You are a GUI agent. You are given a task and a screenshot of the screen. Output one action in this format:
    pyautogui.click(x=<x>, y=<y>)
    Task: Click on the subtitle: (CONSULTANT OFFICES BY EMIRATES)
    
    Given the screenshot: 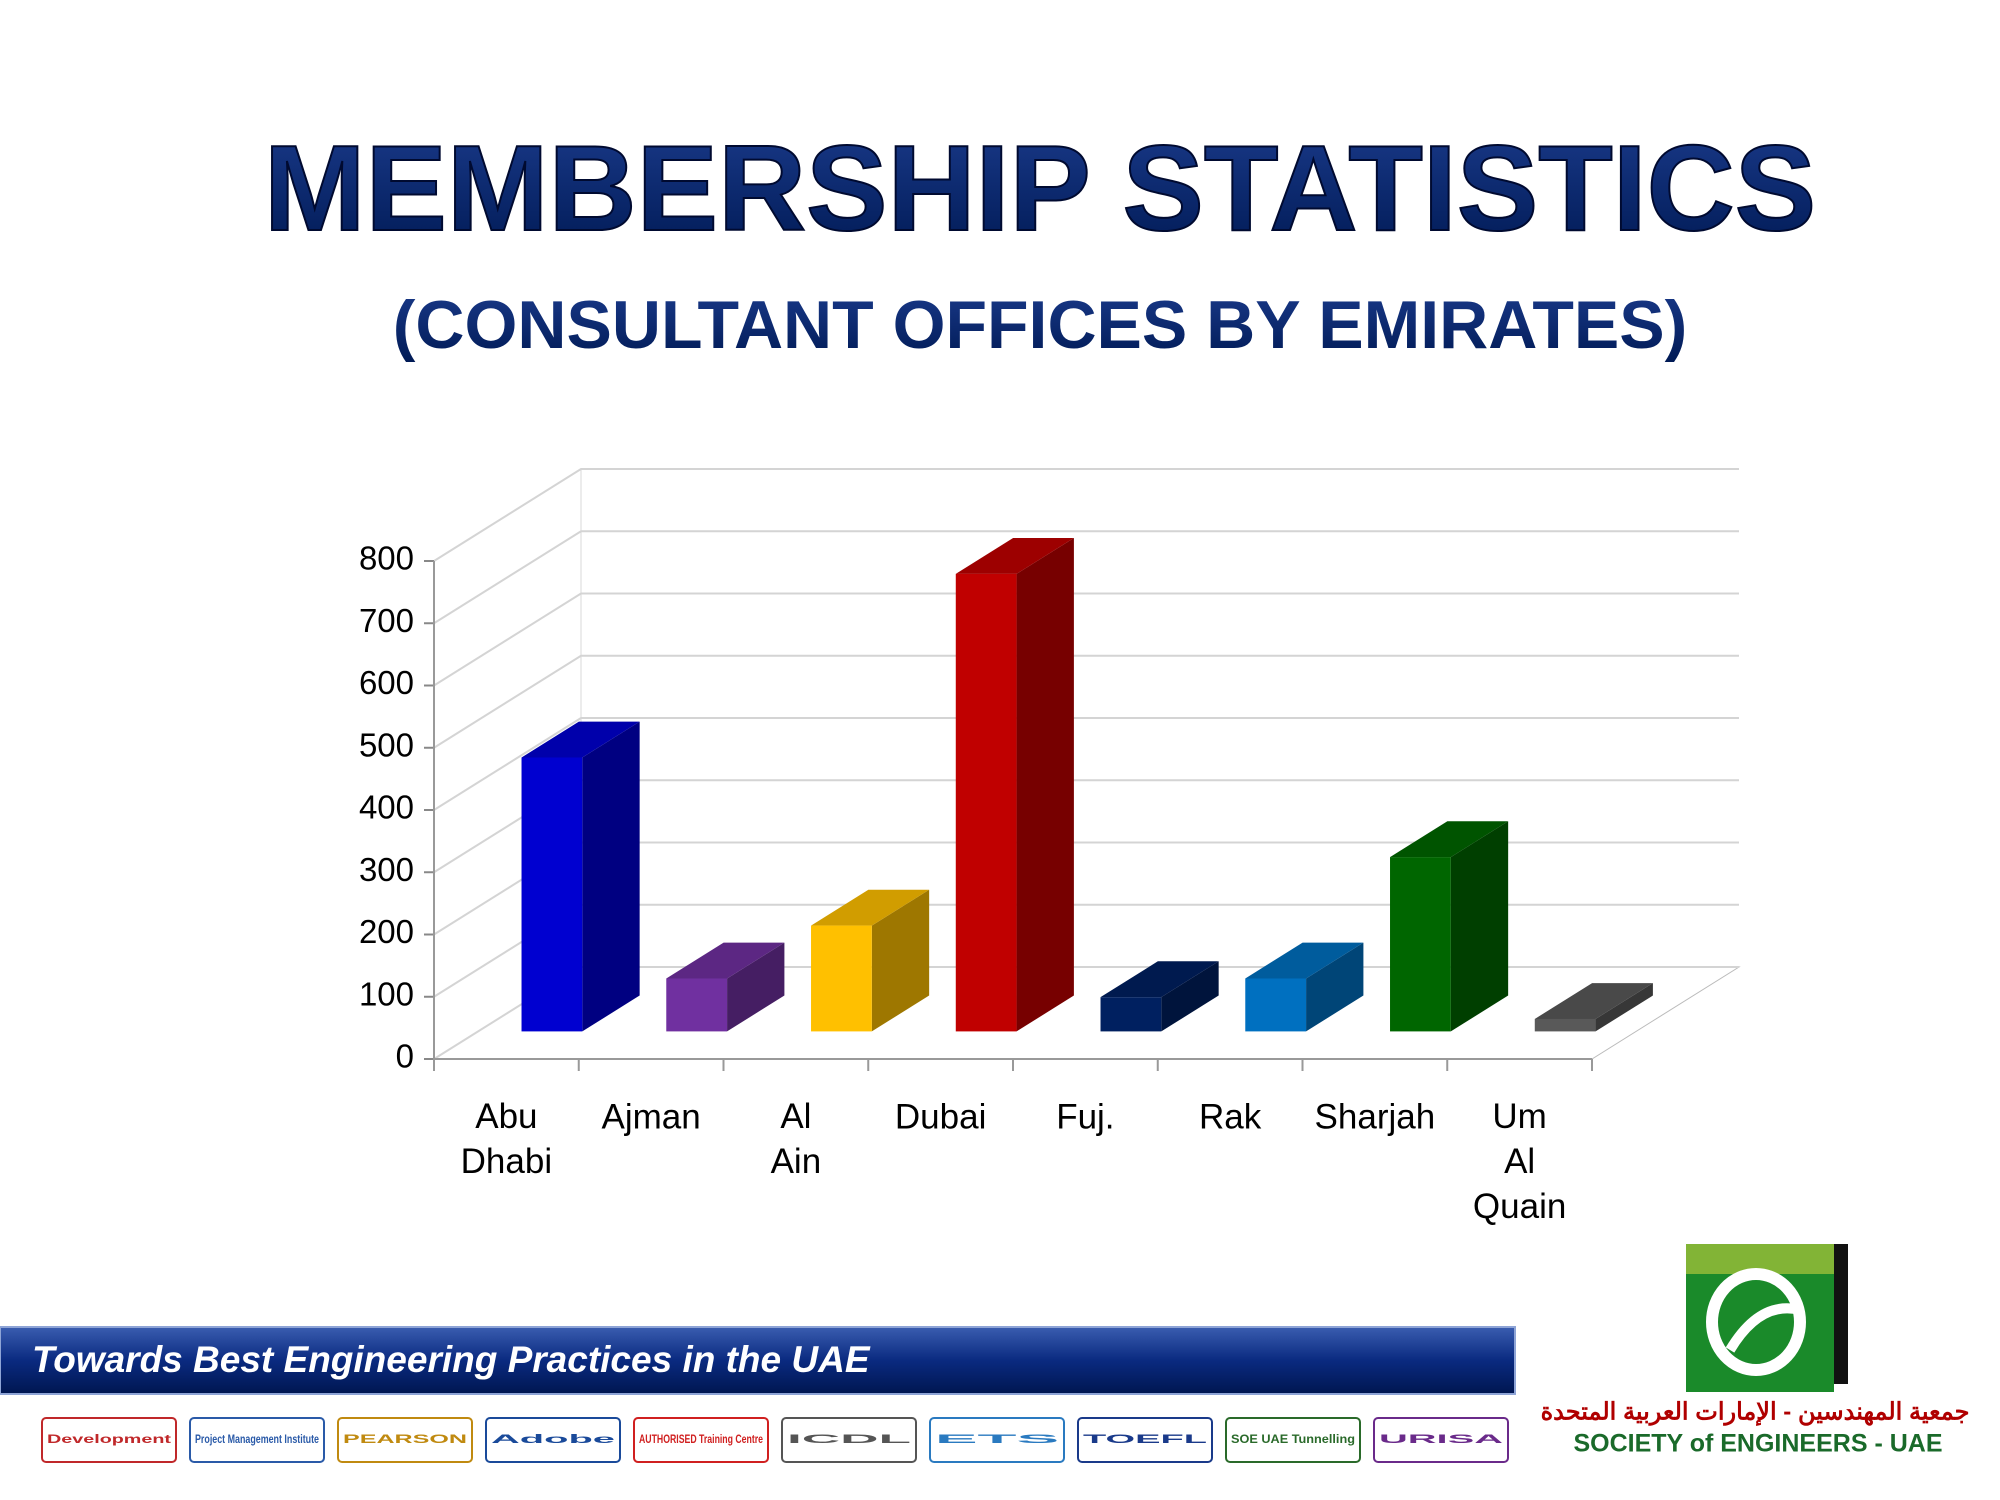 What is the action you would take?
    pyautogui.click(x=1040, y=325)
    